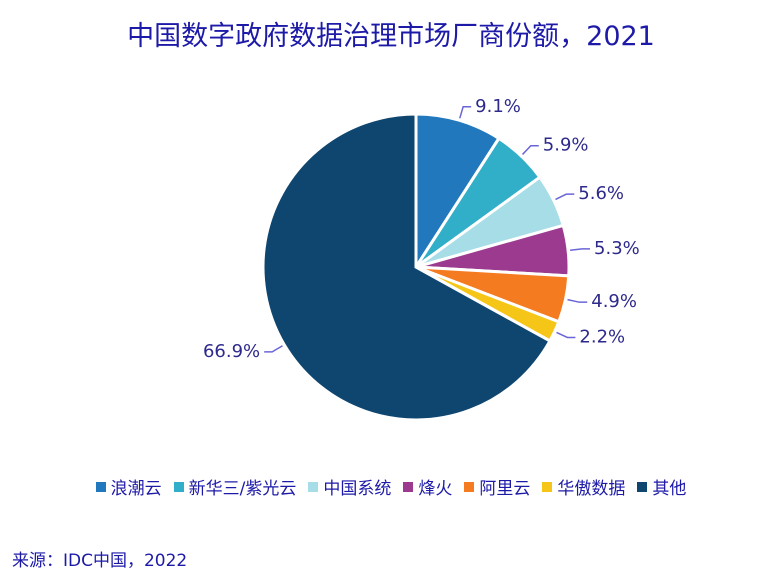 Image resolution: width=782 pixels, height=578 pixels. What do you see at coordinates (614, 301) in the screenshot?
I see `data-label: 4.9%` at bounding box center [614, 301].